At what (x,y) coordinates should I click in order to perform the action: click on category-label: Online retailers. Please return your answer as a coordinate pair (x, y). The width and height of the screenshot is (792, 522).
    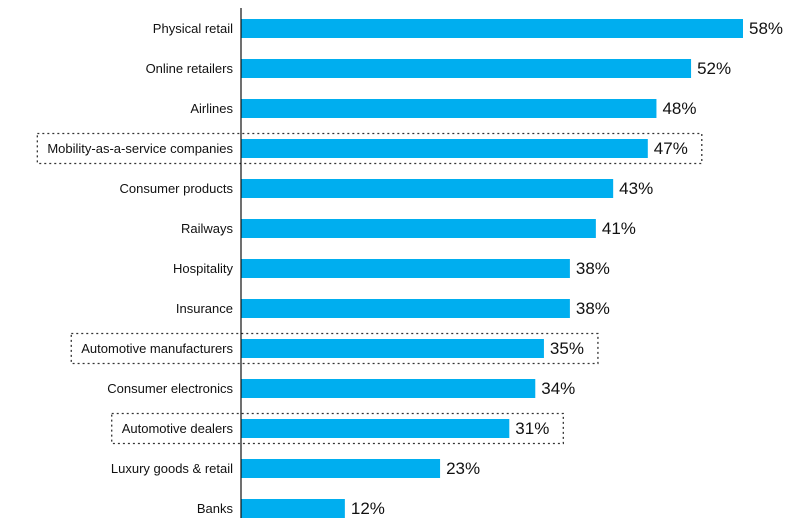
    Looking at the image, I should click on (190, 68).